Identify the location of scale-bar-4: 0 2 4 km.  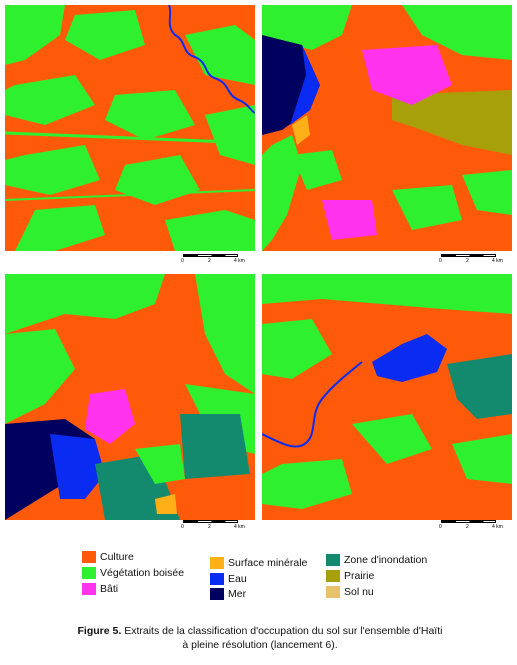
(477, 526).